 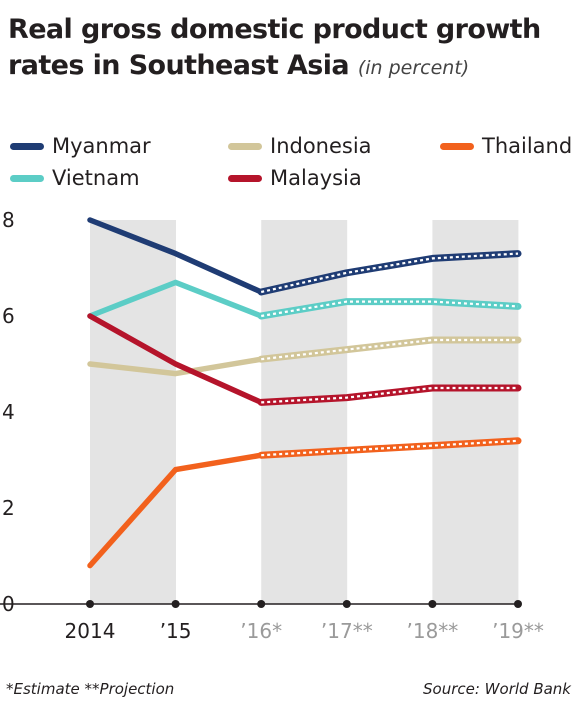 I want to click on legend-item-indonesia: Indonesia, so click(x=300, y=146).